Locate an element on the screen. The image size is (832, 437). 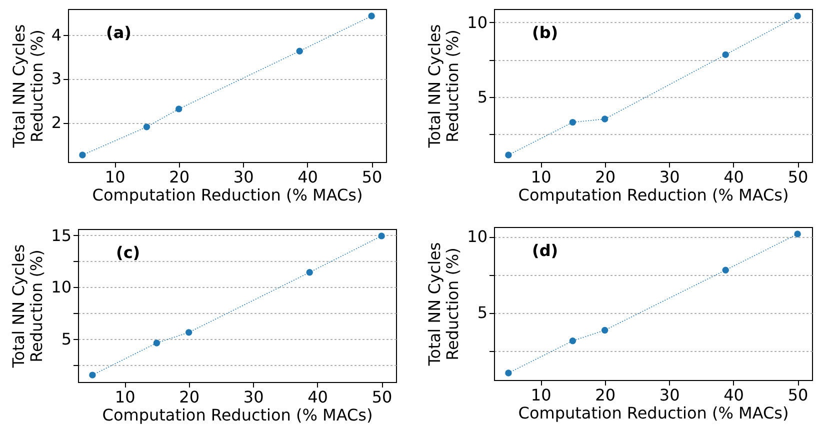
y-tick-label: 15 is located at coordinates (61, 235).